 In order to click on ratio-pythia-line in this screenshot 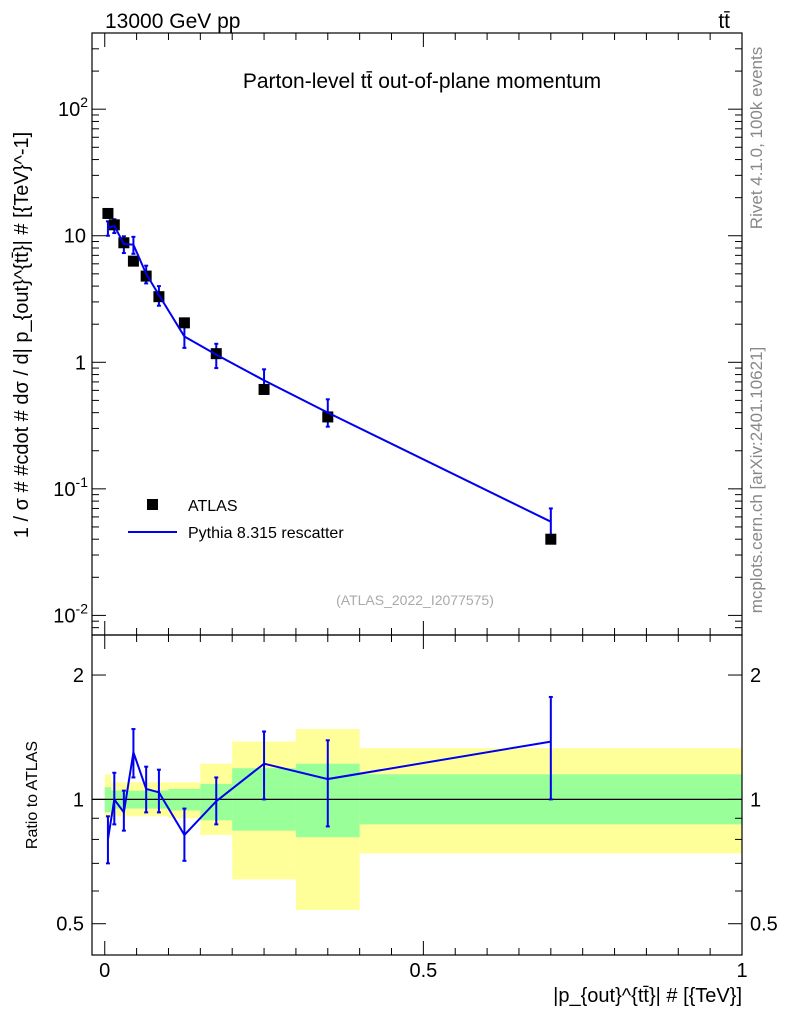, I will do `click(328, 790)`.